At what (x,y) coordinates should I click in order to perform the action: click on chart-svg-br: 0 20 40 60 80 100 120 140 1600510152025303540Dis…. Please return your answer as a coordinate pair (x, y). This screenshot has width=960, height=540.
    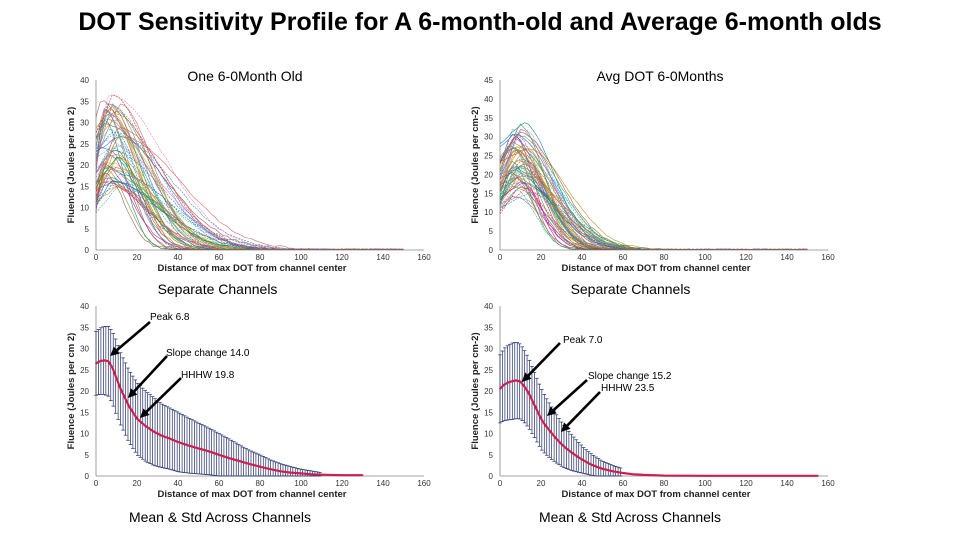
    Looking at the image, I should click on (652, 401).